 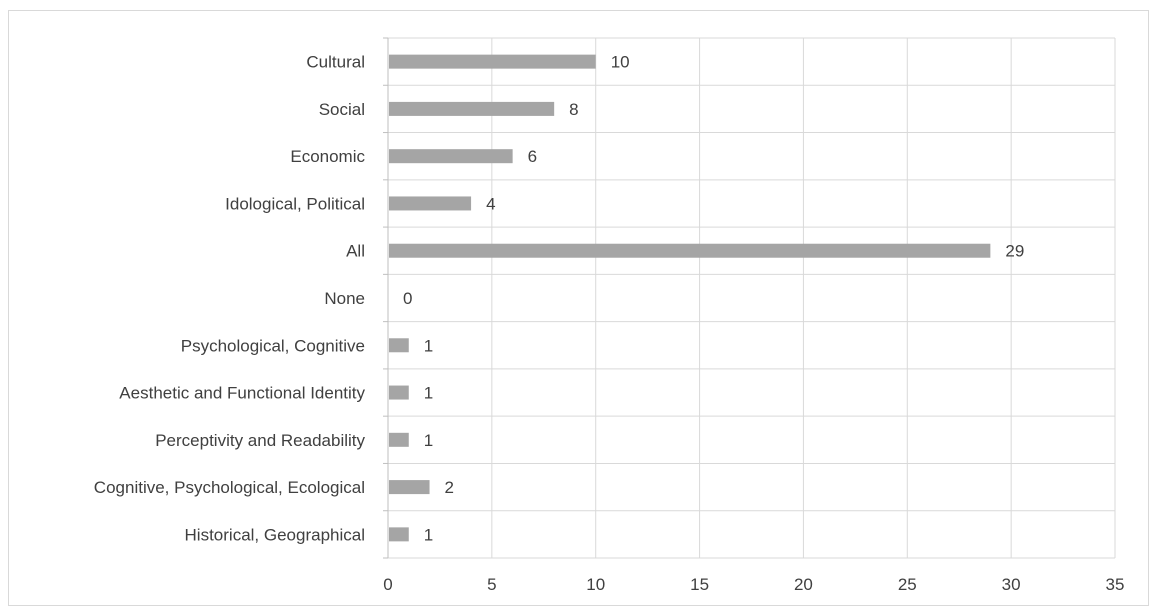 I want to click on category-label: Idological, Political, so click(x=295, y=203).